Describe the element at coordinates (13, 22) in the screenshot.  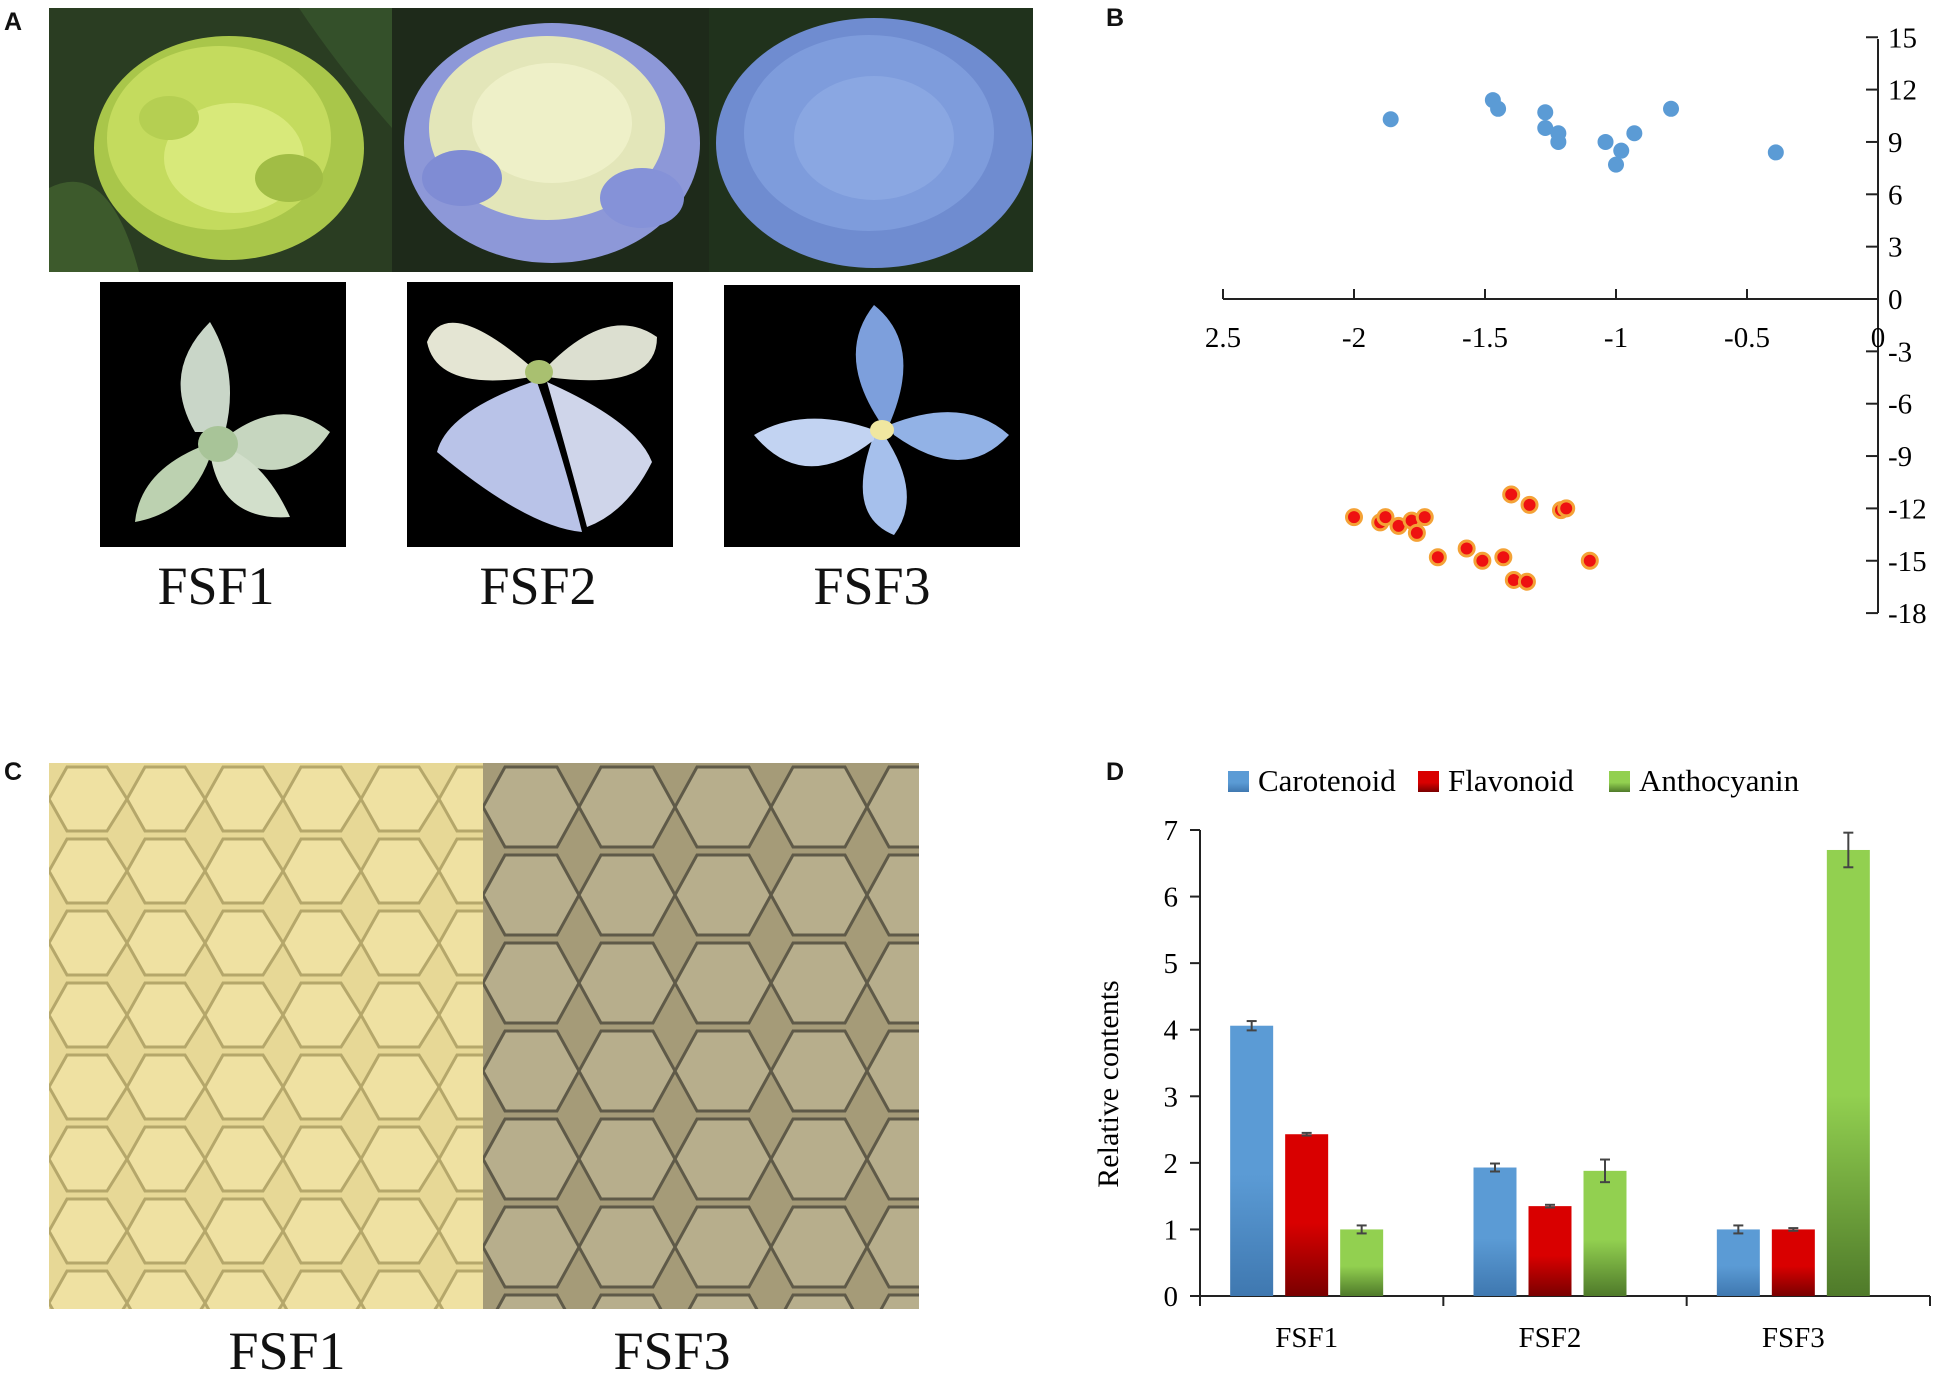
I see `panel-a-letter: A` at that location.